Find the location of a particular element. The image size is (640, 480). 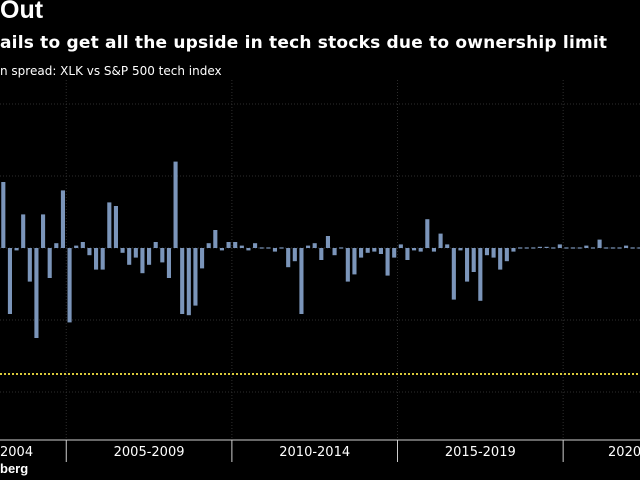

chart-title: Out is located at coordinates (22, 12).